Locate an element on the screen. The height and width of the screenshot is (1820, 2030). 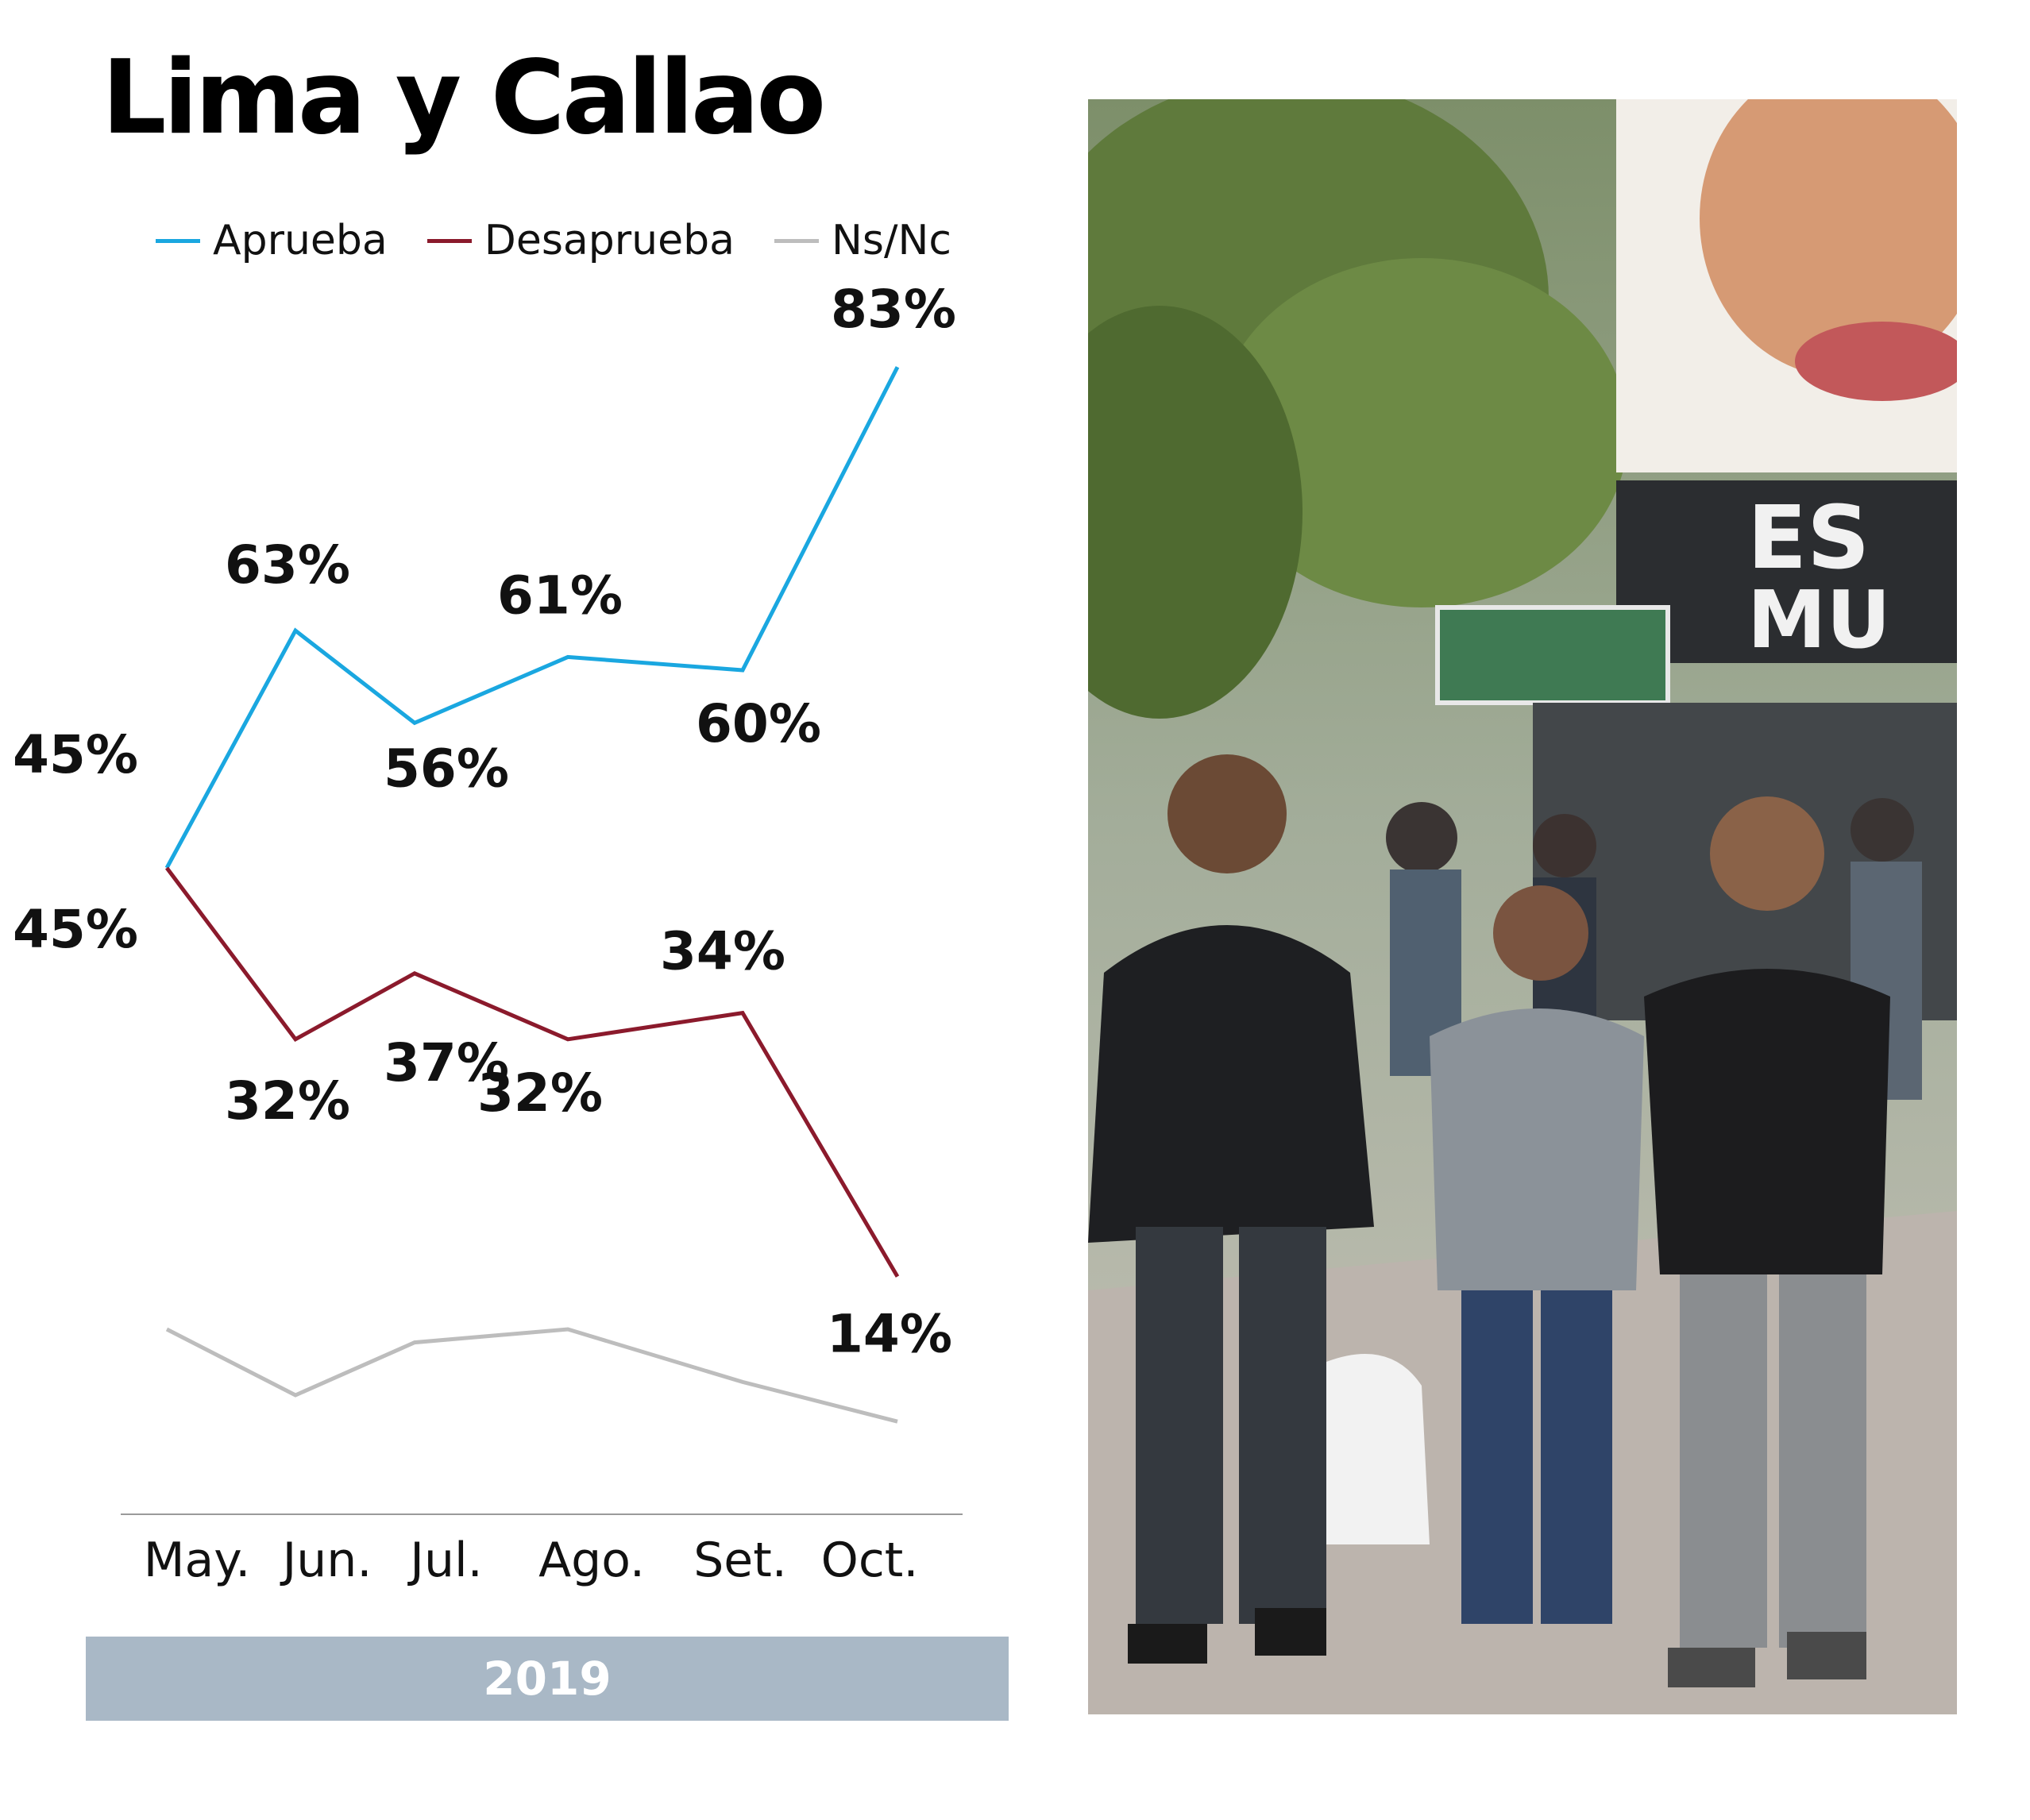
series-line-aprueba is located at coordinates (532, 618).